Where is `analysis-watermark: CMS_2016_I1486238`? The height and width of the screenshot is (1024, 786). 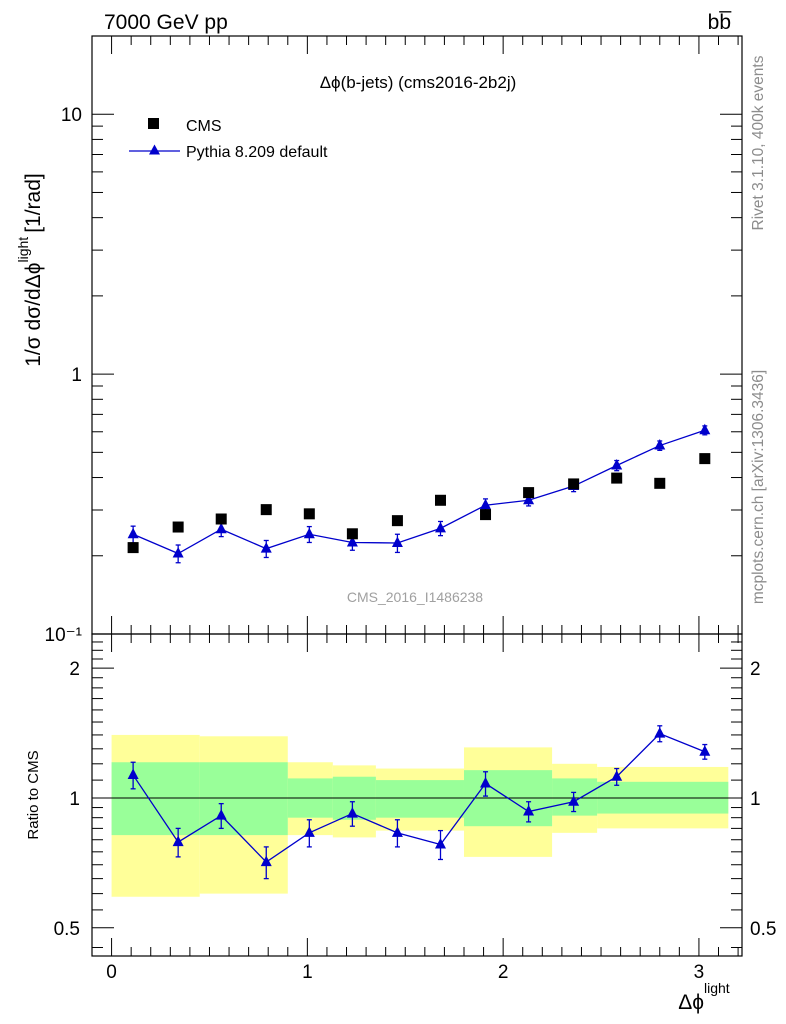
analysis-watermark: CMS_2016_I1486238 is located at coordinates (415, 597).